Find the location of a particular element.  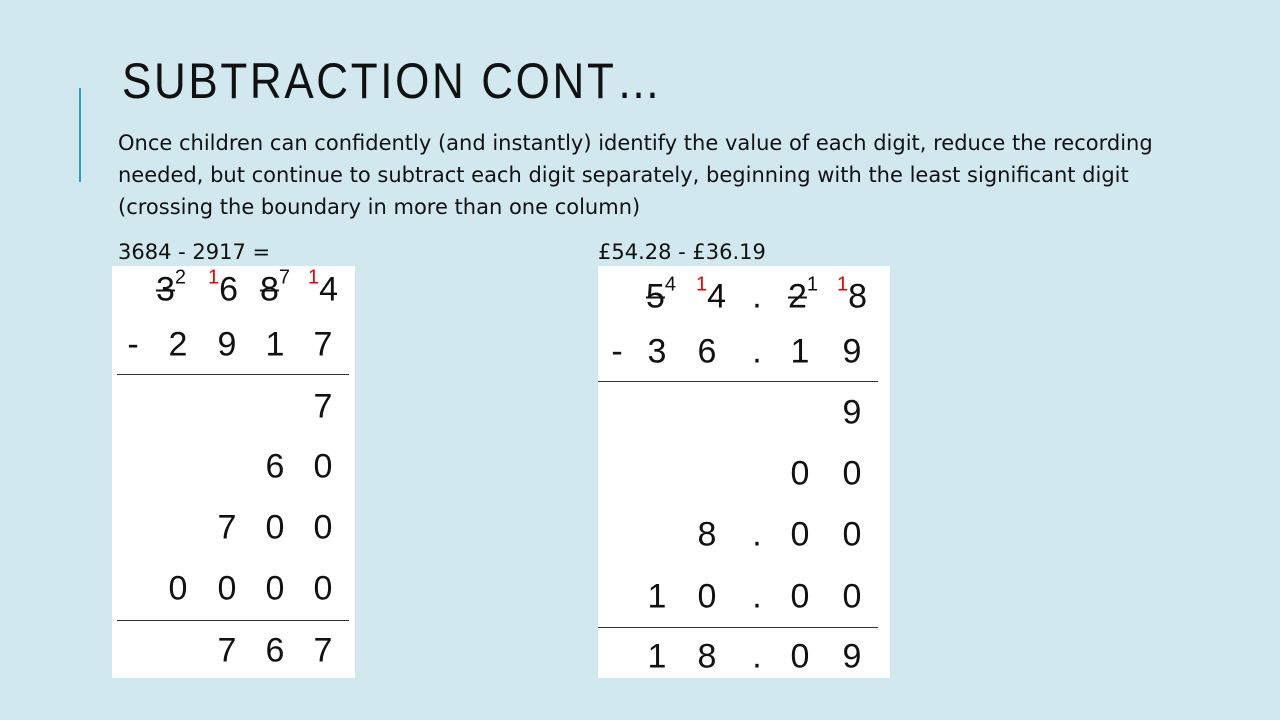

exchanged-digit: 7 is located at coordinates (284, 277).